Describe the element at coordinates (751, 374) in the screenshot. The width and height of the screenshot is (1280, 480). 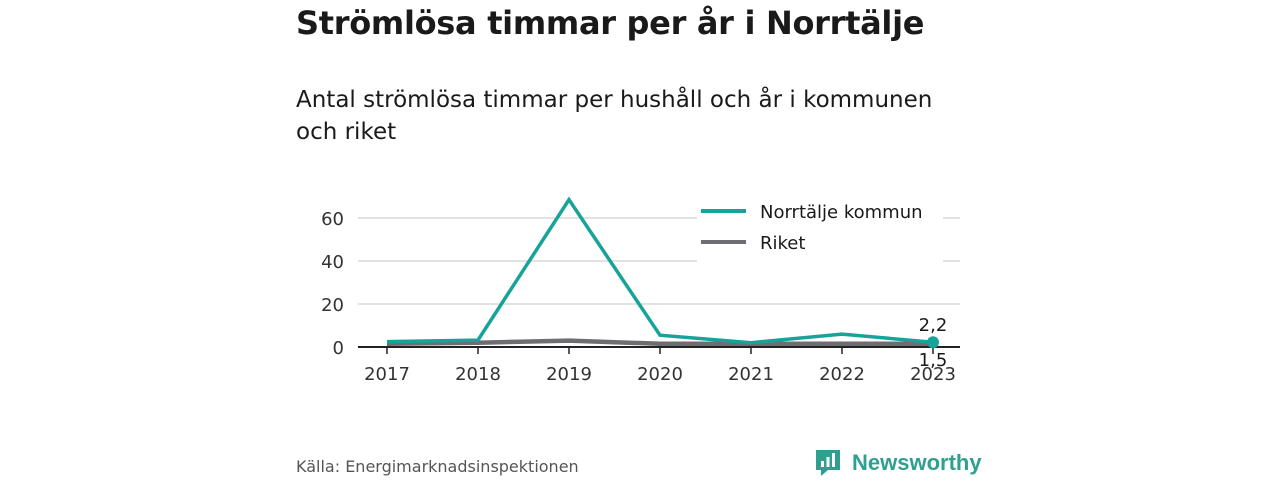
I see `x-tick-label: 2021` at that location.